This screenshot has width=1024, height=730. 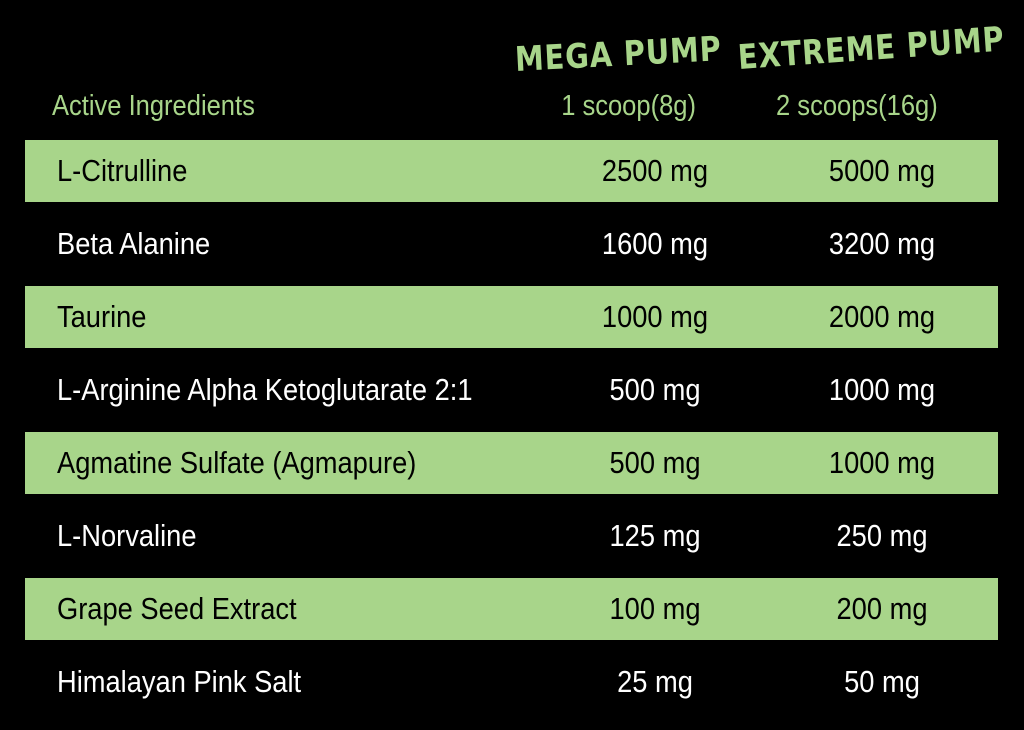 What do you see at coordinates (882, 535) in the screenshot?
I see `extreme-pump-amount: 250 mg` at bounding box center [882, 535].